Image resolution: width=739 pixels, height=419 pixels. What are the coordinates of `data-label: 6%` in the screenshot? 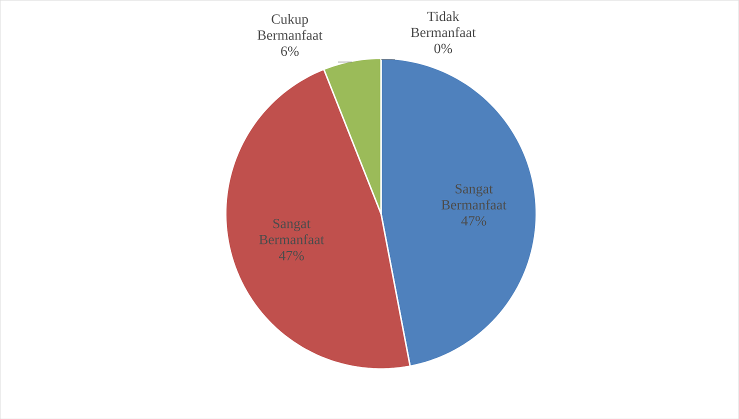 It's located at (290, 51).